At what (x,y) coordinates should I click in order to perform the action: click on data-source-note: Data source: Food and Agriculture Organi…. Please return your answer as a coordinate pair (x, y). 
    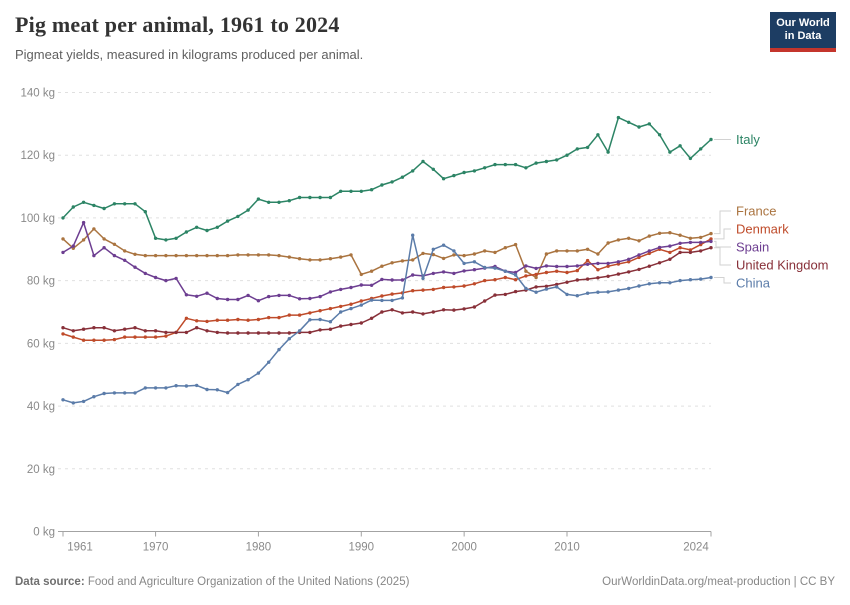
    Looking at the image, I should click on (212, 582).